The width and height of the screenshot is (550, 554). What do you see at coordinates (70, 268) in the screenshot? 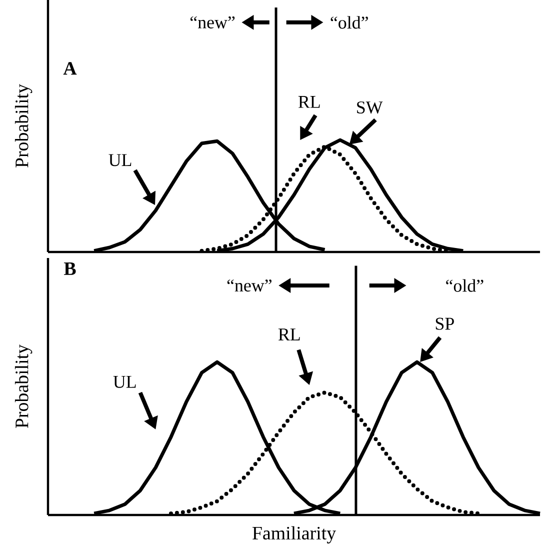
I see `text: B` at bounding box center [70, 268].